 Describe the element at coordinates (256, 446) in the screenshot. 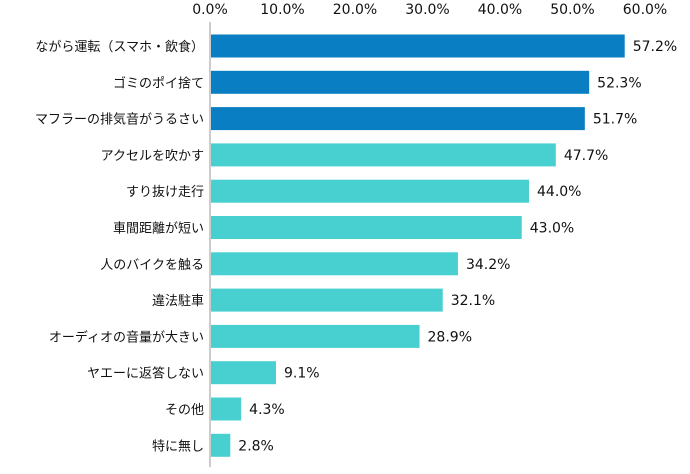

I see `value-label: 2.8%` at that location.